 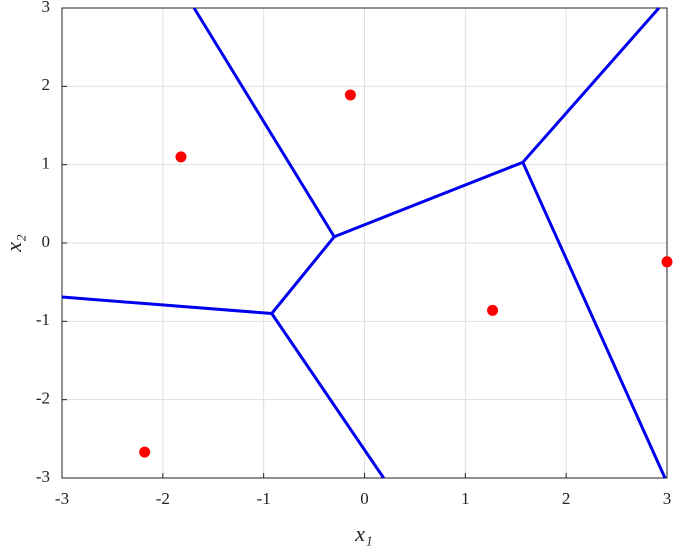 What do you see at coordinates (667, 498) in the screenshot?
I see `x-tick-label: 3` at bounding box center [667, 498].